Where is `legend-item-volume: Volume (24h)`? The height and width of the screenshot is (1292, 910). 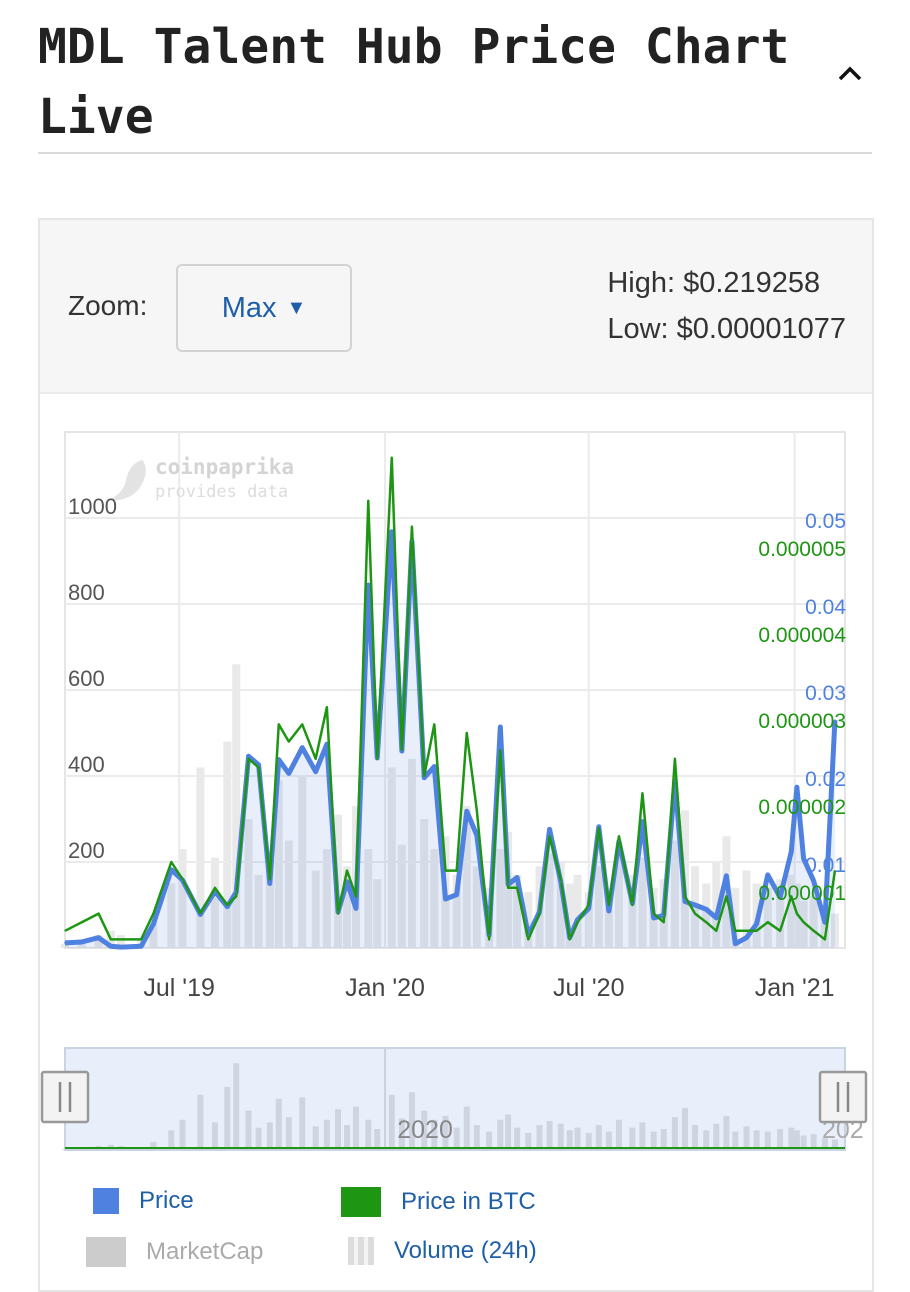 legend-item-volume: Volume (24h) is located at coordinates (442, 1251).